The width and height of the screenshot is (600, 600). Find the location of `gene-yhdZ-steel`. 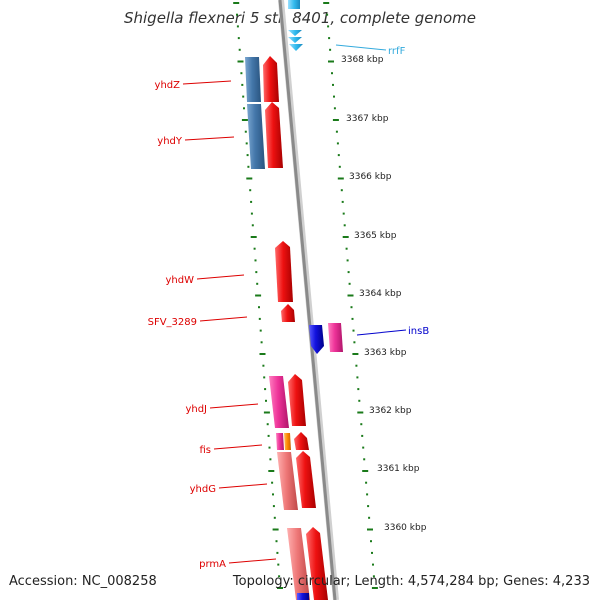

gene-yhdZ-steel is located at coordinates (253, 79).